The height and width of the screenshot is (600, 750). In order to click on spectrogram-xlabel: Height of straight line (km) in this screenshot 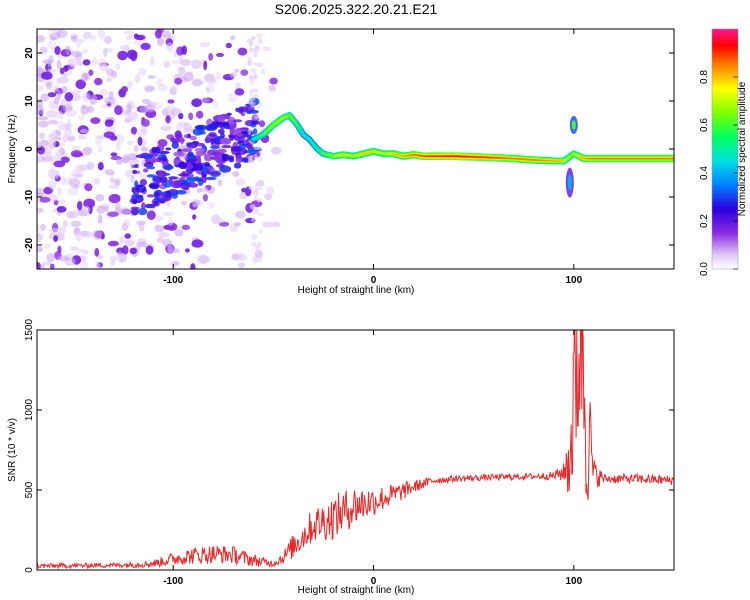, I will do `click(356, 290)`.